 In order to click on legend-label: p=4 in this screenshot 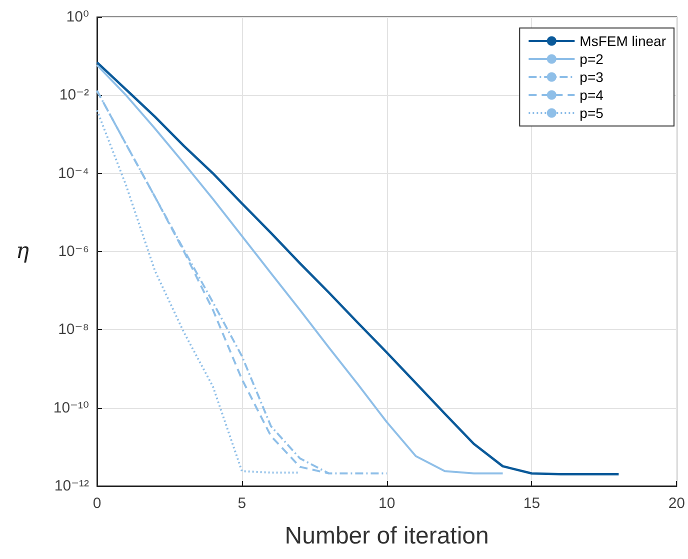, I will do `click(592, 95)`.